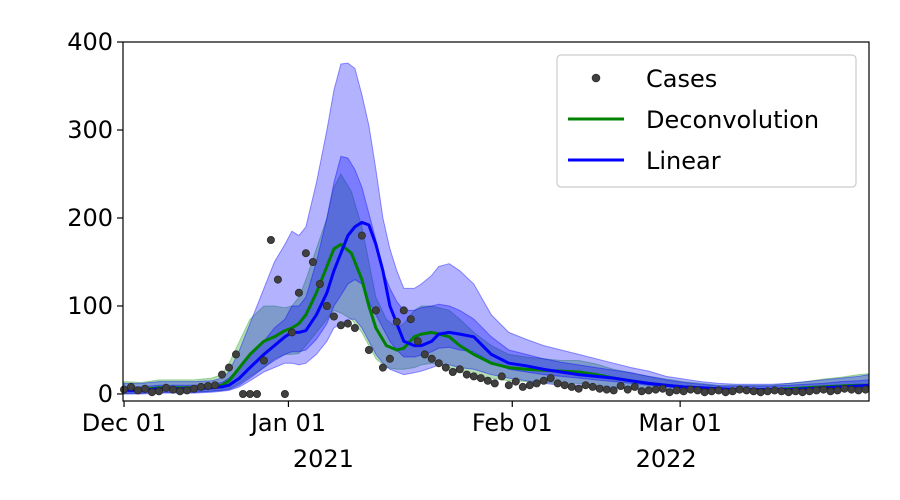 Image resolution: width=900 pixels, height=500 pixels. I want to click on x-year-label: 2022, so click(666, 459).